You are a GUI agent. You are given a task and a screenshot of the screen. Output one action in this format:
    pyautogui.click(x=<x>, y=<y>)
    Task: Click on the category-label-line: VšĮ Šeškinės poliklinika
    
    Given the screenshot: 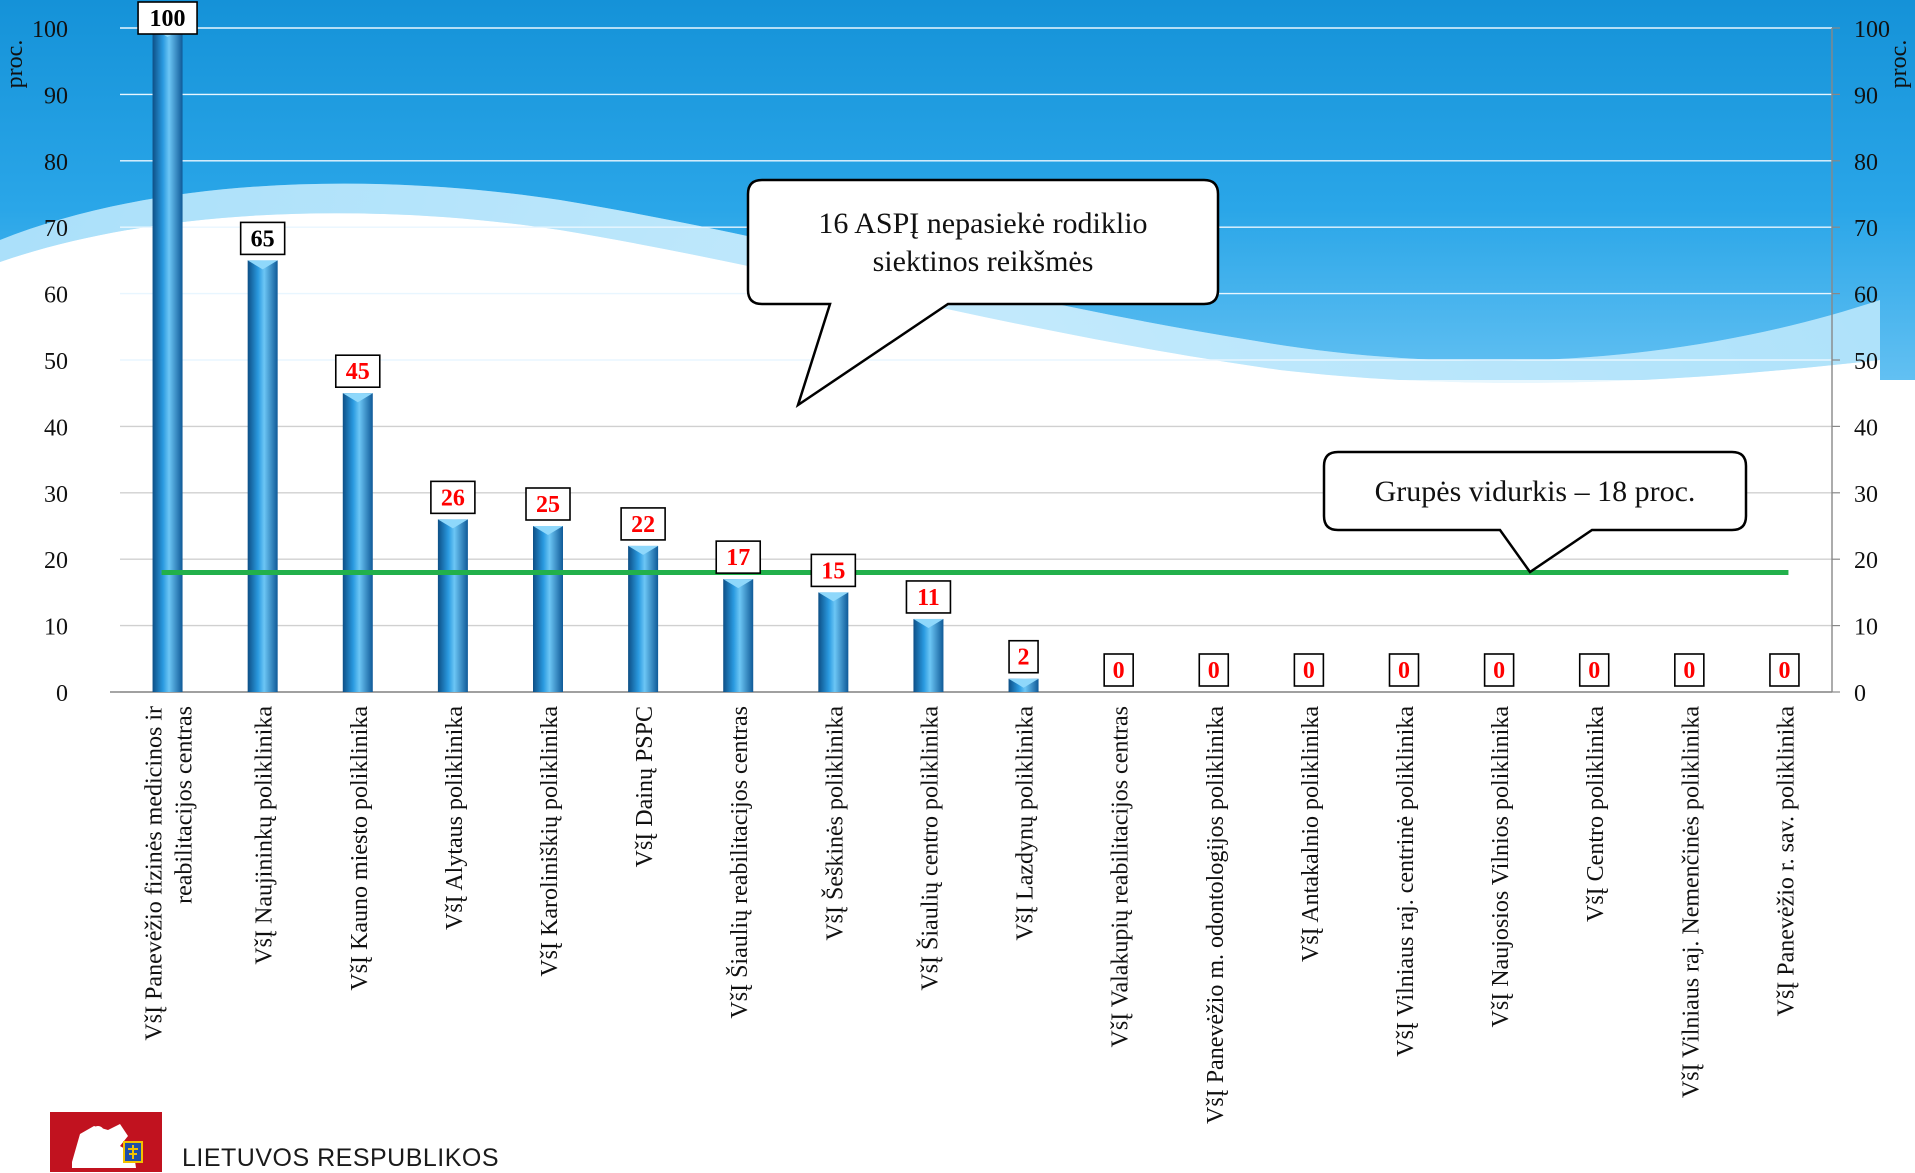 What is the action you would take?
    pyautogui.click(x=834, y=823)
    